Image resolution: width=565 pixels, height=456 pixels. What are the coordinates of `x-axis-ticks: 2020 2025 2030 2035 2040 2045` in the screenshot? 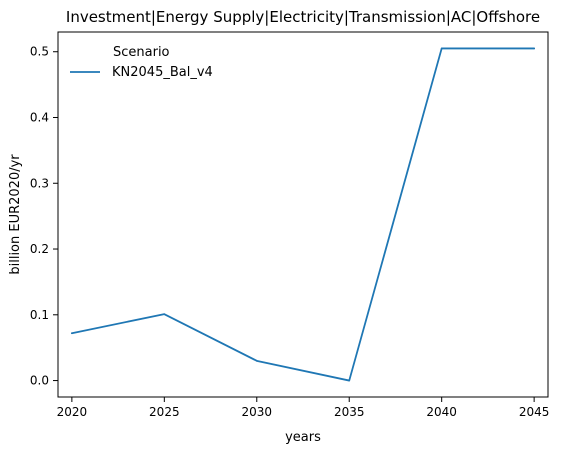 It's located at (303, 408).